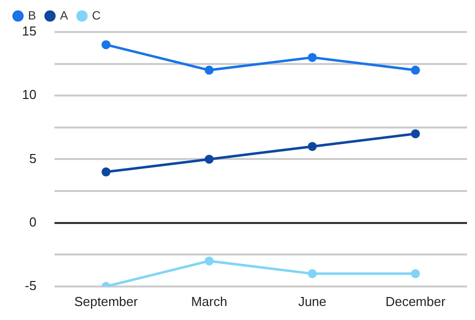  I want to click on x-tick-label: March, so click(209, 301).